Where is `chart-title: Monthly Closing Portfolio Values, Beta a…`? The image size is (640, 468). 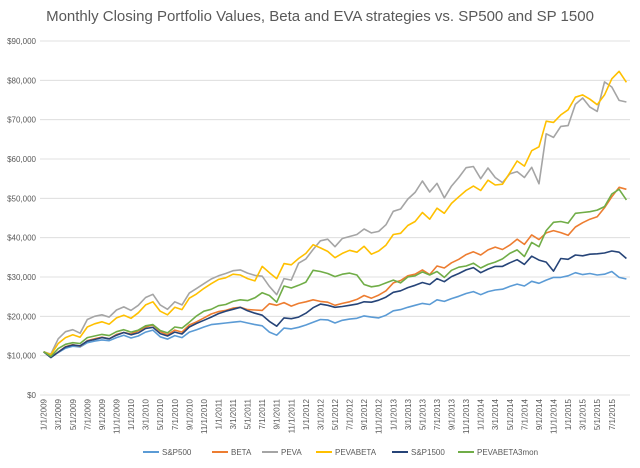 chart-title: Monthly Closing Portfolio Values, Beta a… is located at coordinates (320, 16).